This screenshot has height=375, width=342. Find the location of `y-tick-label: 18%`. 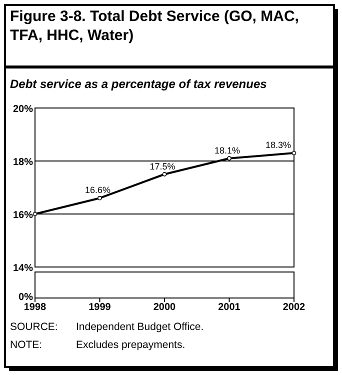

y-tick-label: 18% is located at coordinates (23, 162).